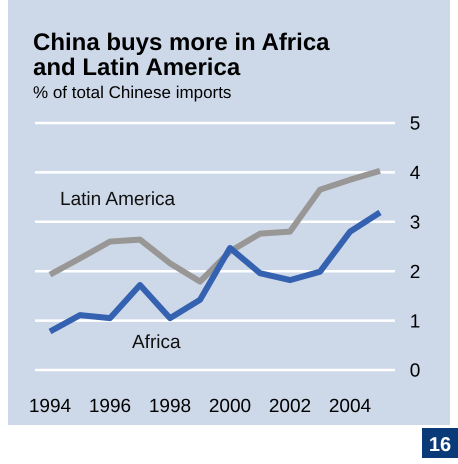 The height and width of the screenshot is (464, 458). I want to click on y-tick-label: 3, so click(415, 223).